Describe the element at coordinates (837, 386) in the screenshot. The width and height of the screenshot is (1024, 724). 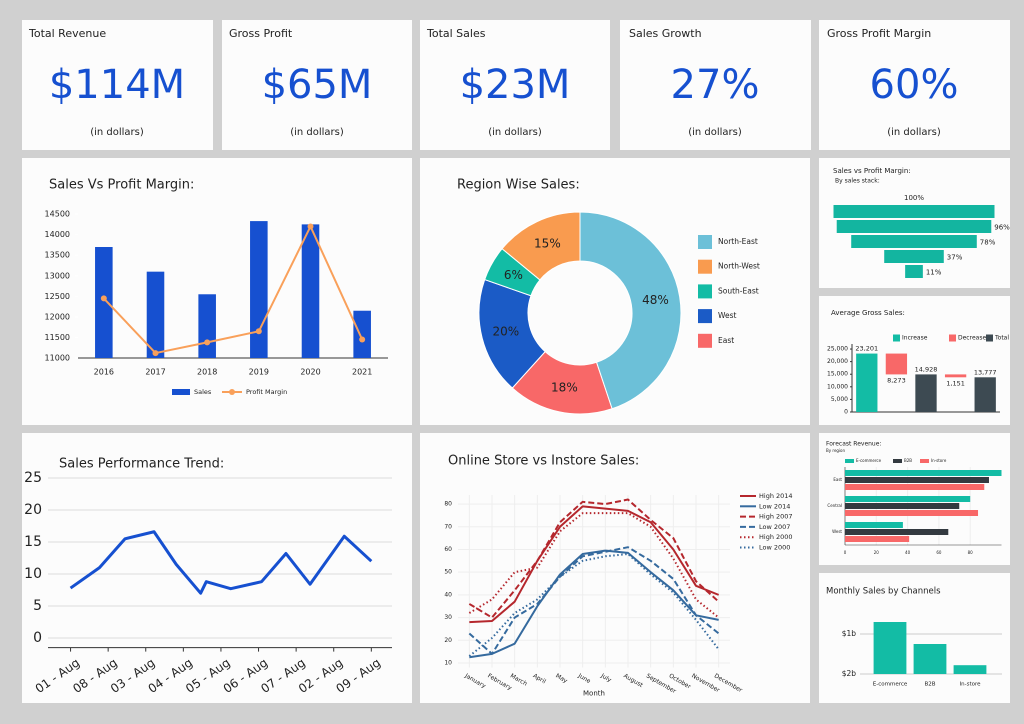
I see `y-tick-label: 10,000` at that location.